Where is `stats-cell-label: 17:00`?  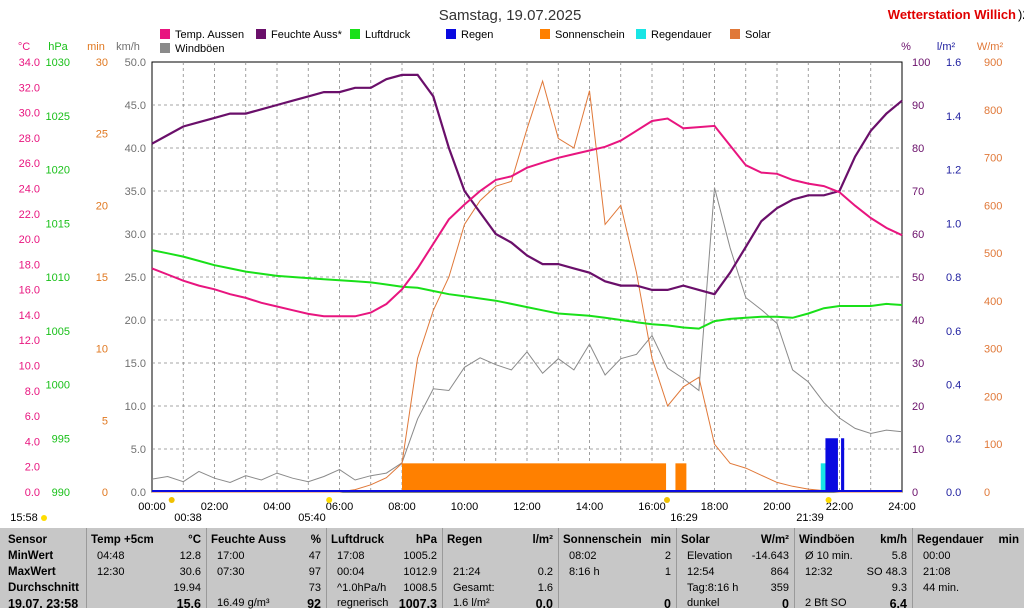 stats-cell-label: 17:00 is located at coordinates (231, 556).